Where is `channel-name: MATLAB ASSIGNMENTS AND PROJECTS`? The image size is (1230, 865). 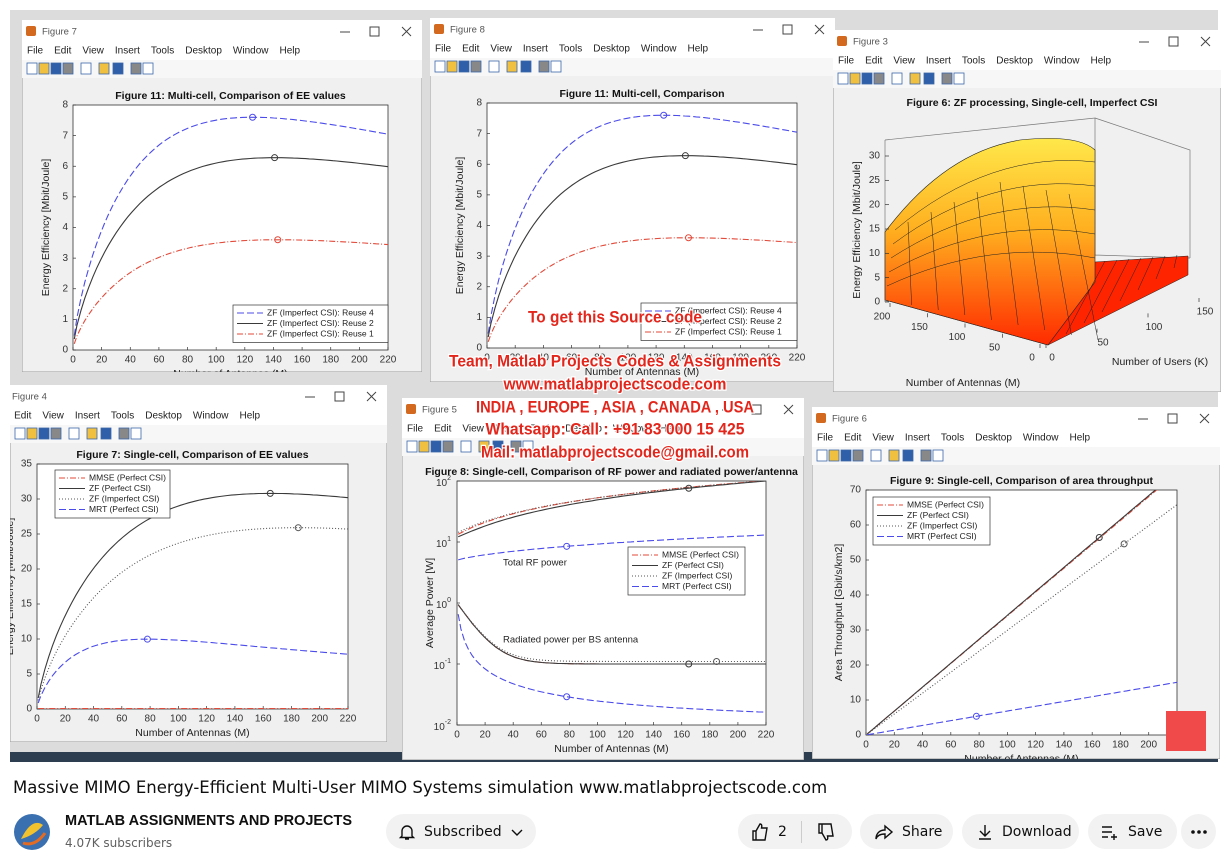 channel-name: MATLAB ASSIGNMENTS AND PROJECTS is located at coordinates (209, 821).